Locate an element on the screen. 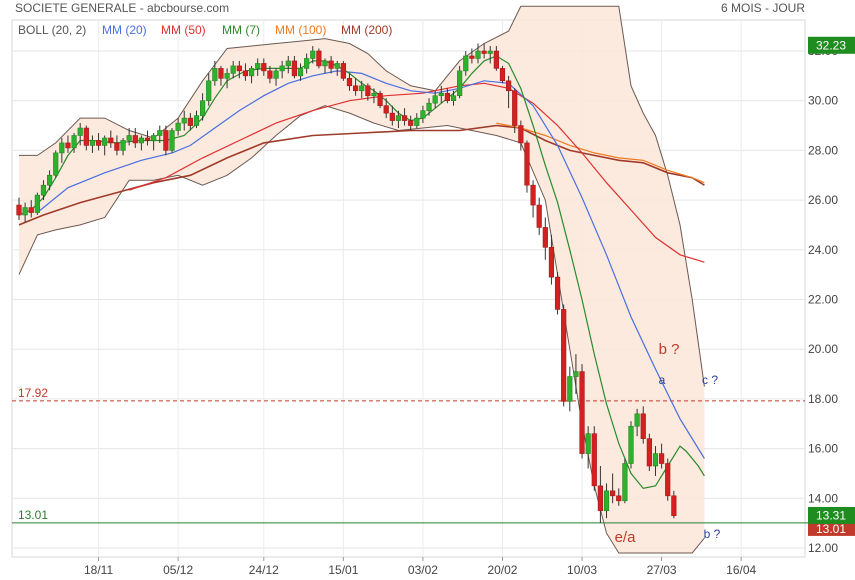  x-tick-label: 24/12 is located at coordinates (264, 570).